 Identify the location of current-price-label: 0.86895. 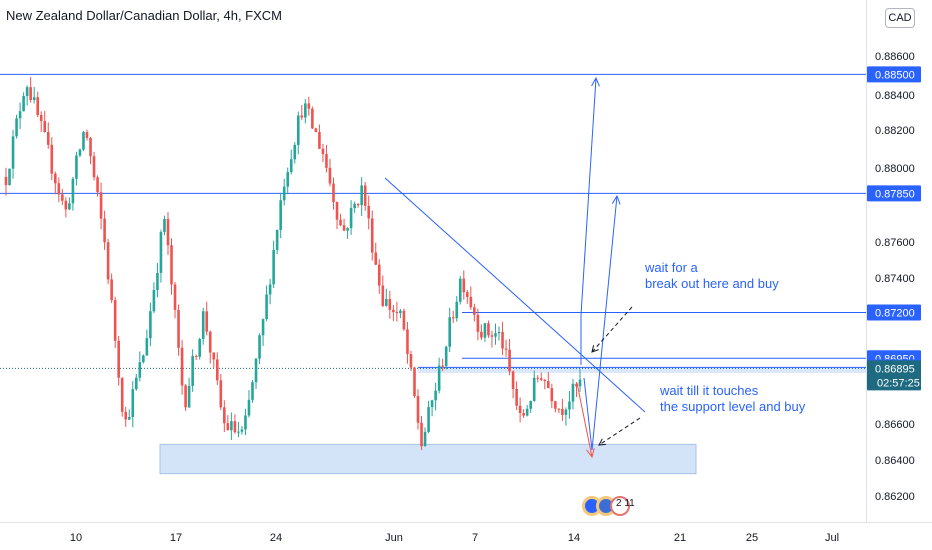
(895, 369).